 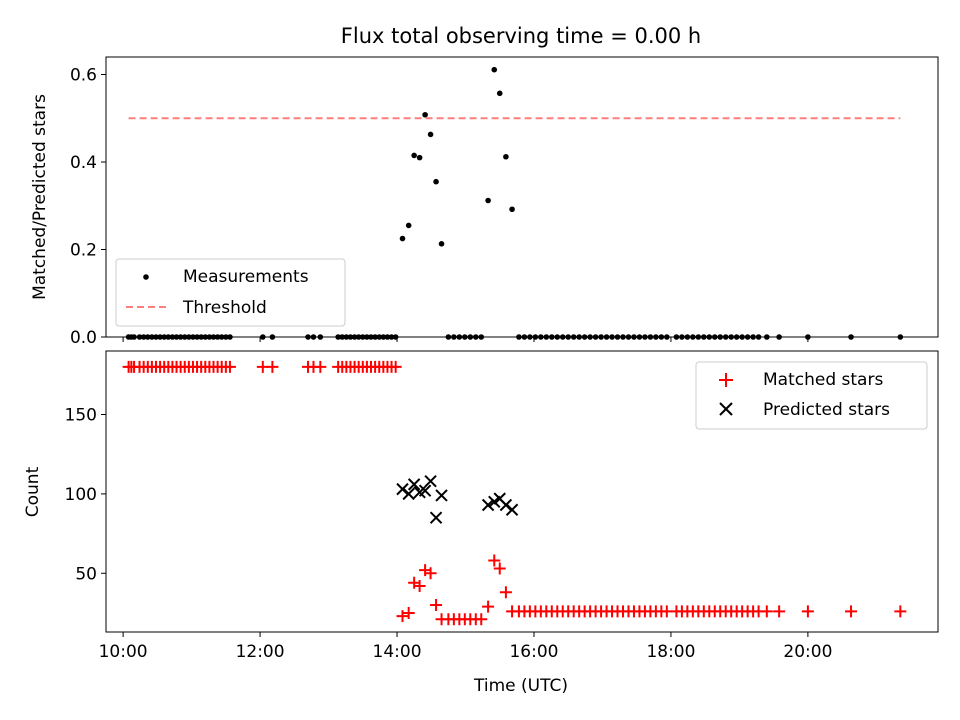 What do you see at coordinates (521, 36) in the screenshot?
I see `chart-title: Flux total observing time = 0.00 h` at bounding box center [521, 36].